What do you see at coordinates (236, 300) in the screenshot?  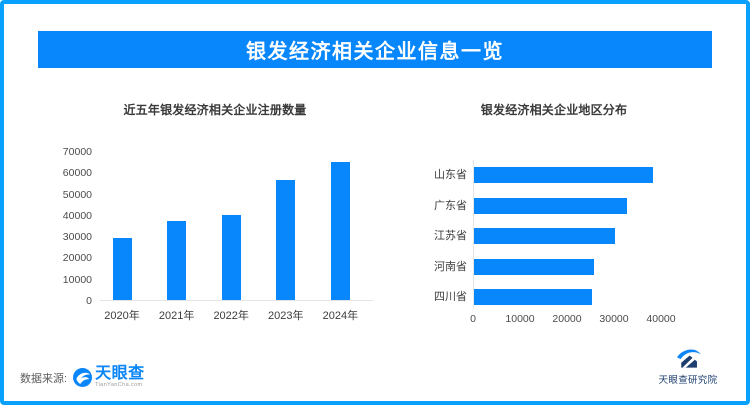 I see `registrations-chart-baseline` at bounding box center [236, 300].